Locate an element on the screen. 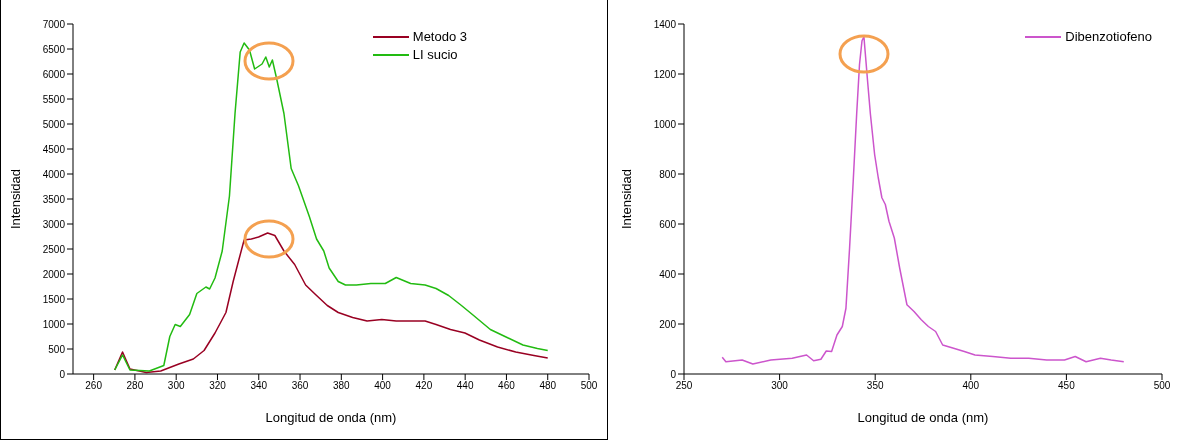 Image resolution: width=1189 pixels, height=446 pixels. x-tick-label: 420 is located at coordinates (424, 386).